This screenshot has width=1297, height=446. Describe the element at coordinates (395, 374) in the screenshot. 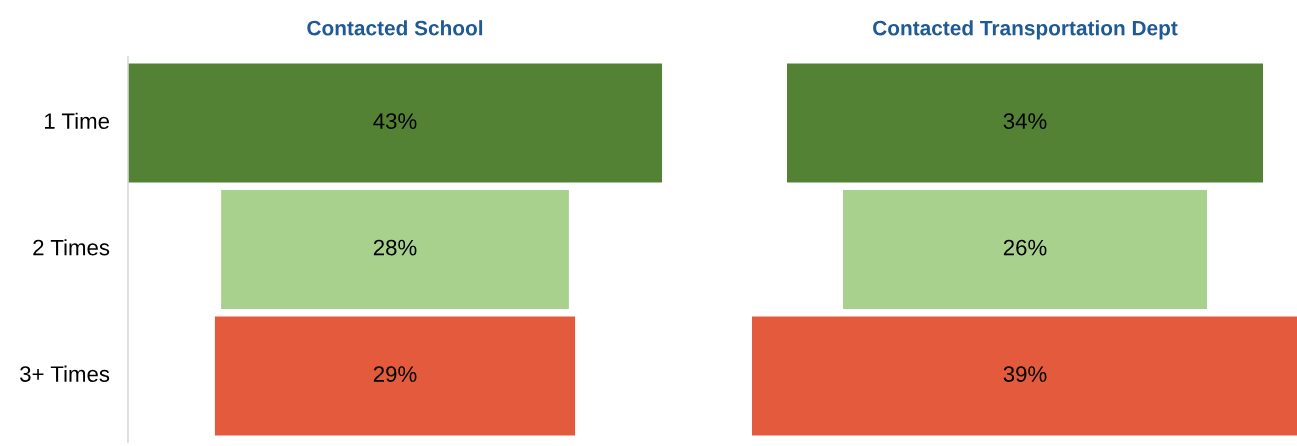

I see `data-label: 29%` at that location.